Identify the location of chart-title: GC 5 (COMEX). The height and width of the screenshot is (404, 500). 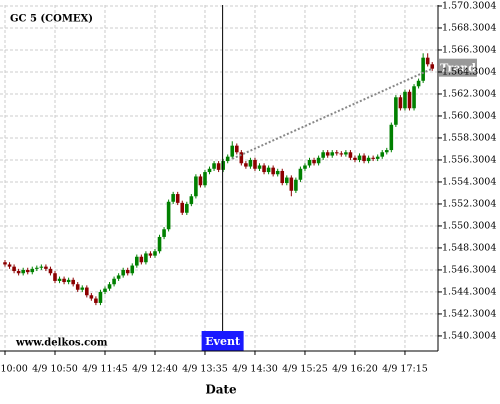
(51, 19).